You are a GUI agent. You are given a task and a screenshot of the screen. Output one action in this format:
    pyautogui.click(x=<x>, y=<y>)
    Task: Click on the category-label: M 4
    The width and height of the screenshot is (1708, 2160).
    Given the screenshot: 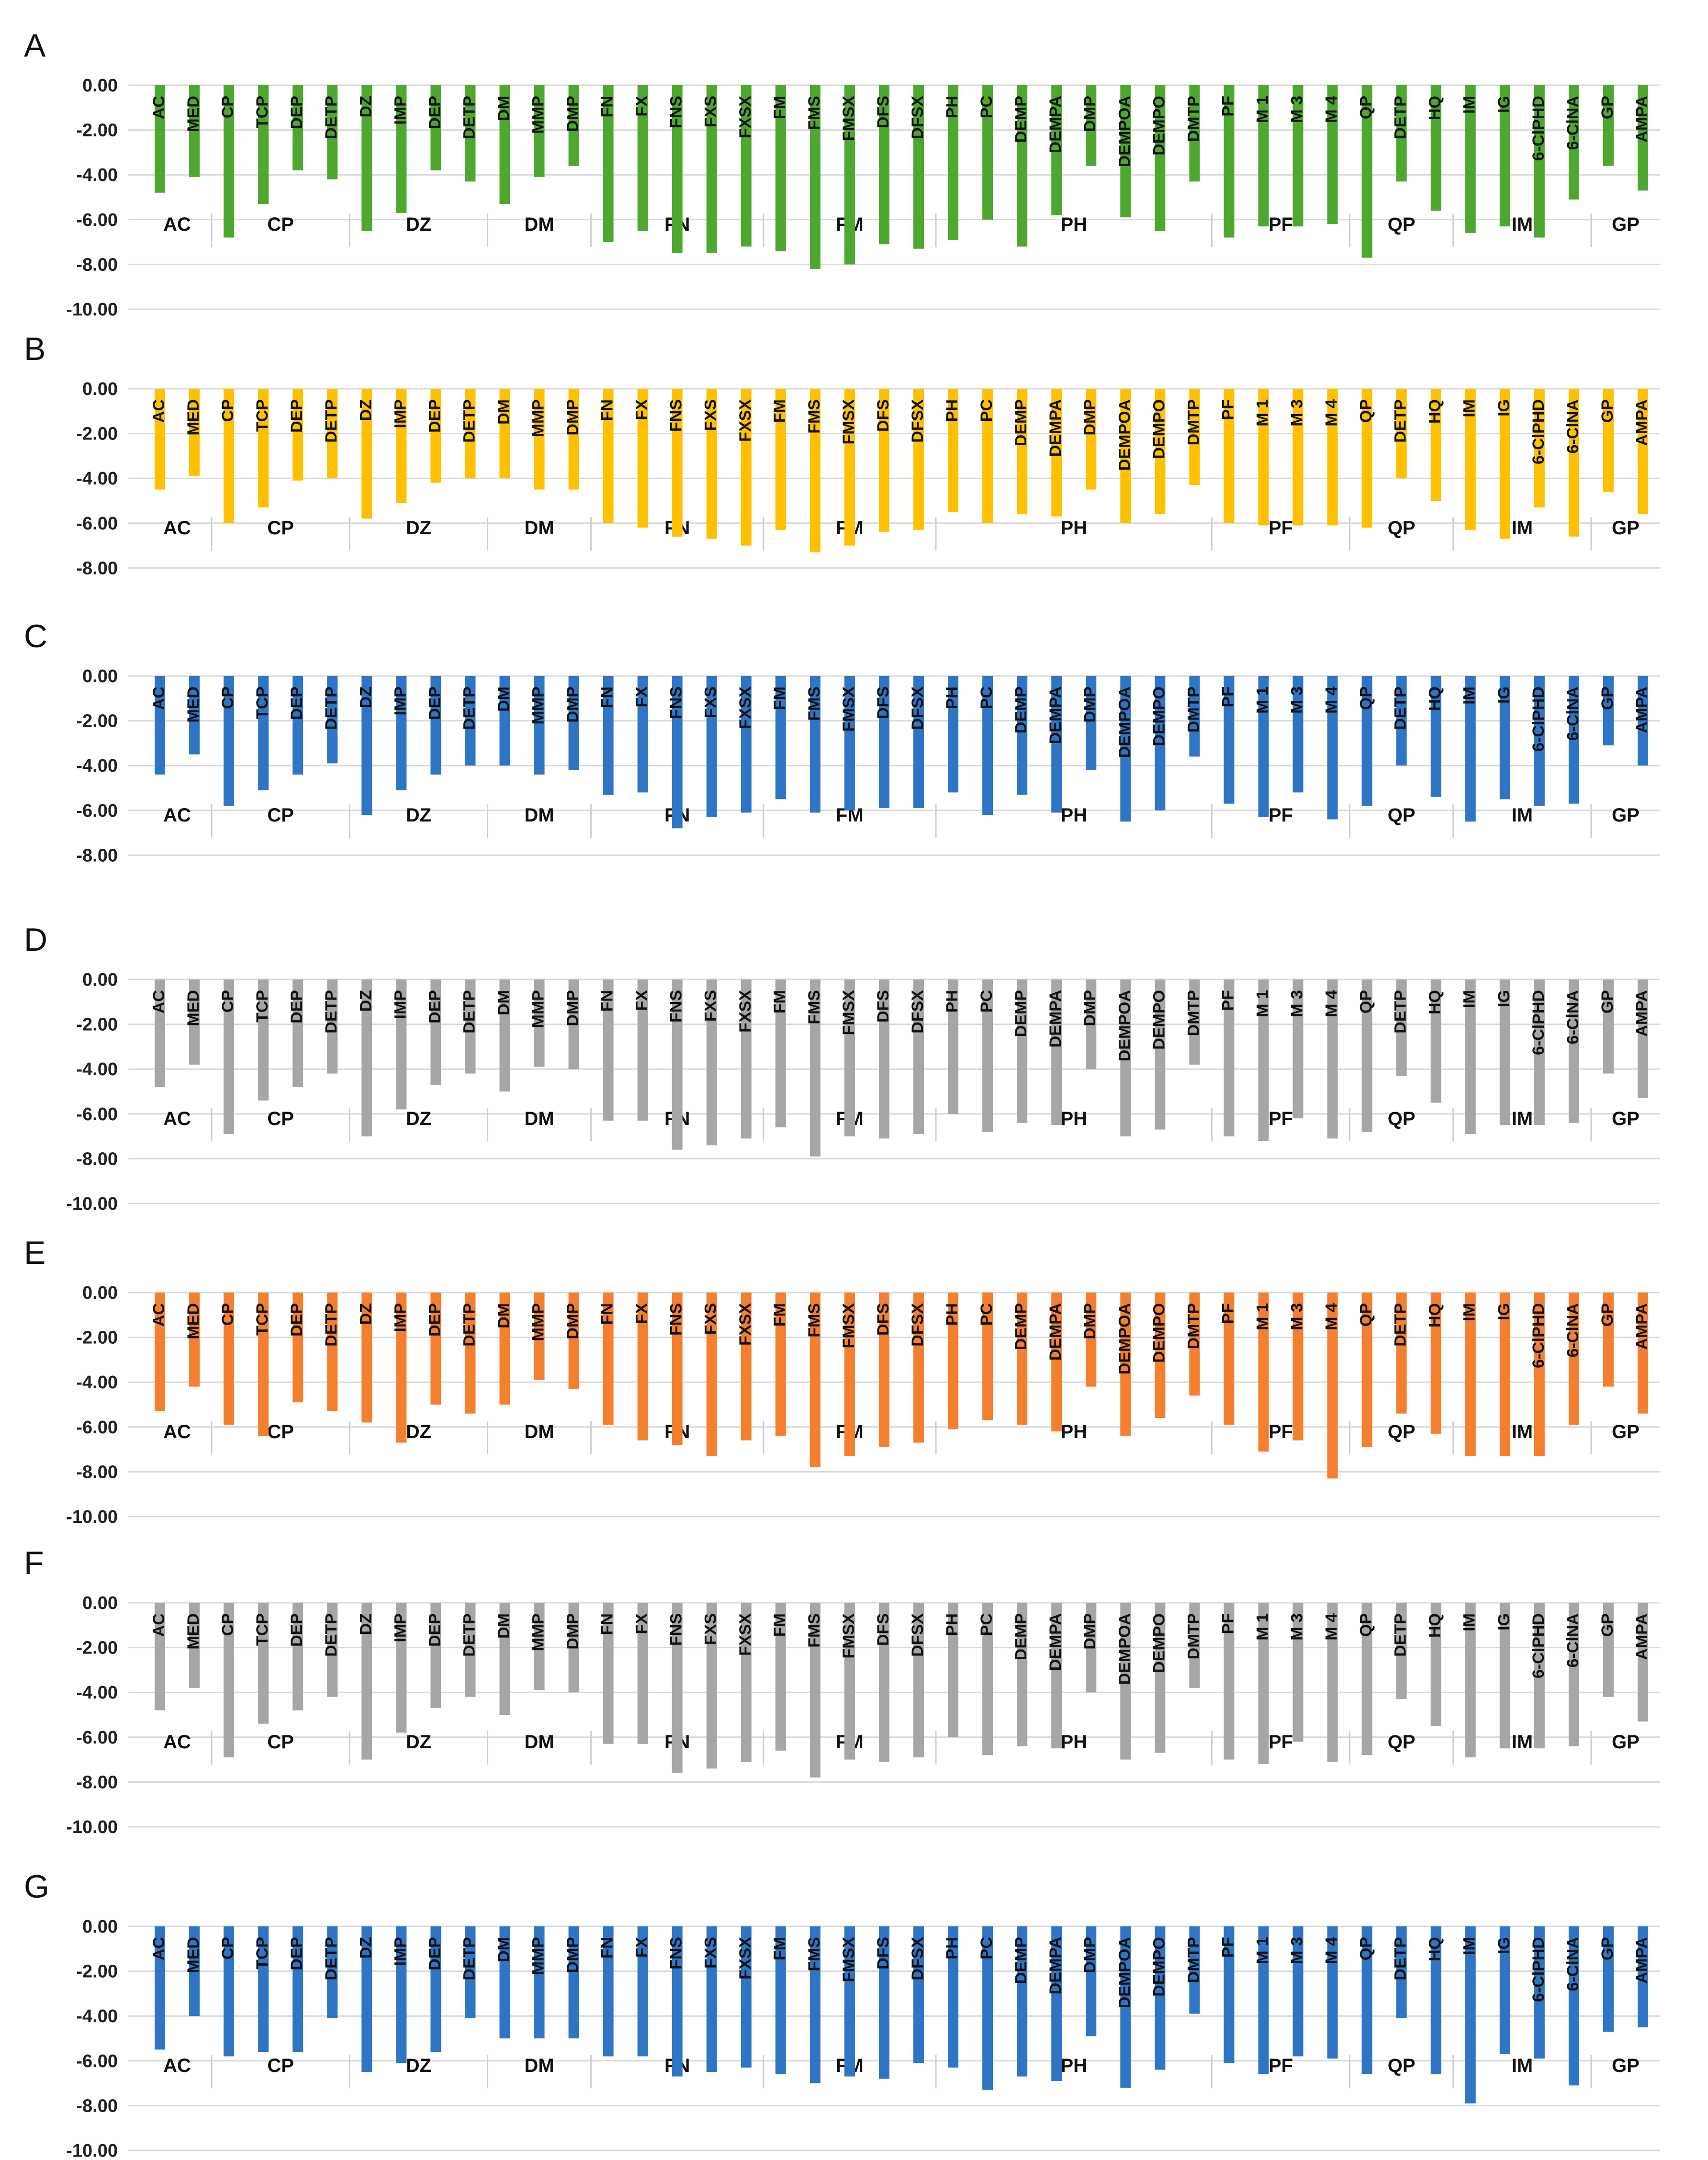 What is the action you would take?
    pyautogui.click(x=1332, y=110)
    